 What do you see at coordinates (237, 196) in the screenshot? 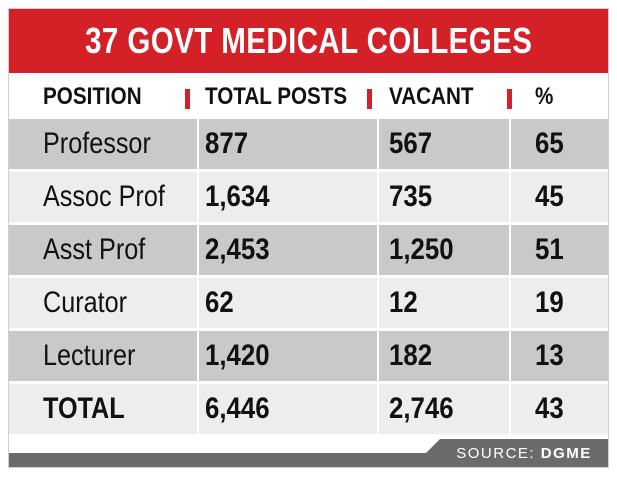
I see `cell-total-posts-text: 1,634` at bounding box center [237, 196].